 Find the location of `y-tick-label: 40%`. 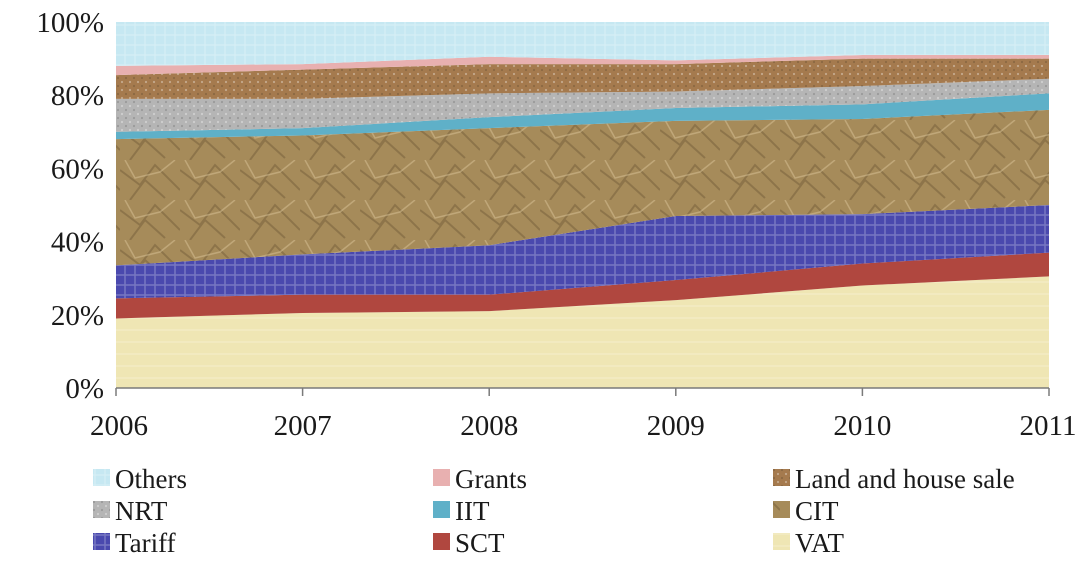

y-tick-label: 40% is located at coordinates (77, 243).